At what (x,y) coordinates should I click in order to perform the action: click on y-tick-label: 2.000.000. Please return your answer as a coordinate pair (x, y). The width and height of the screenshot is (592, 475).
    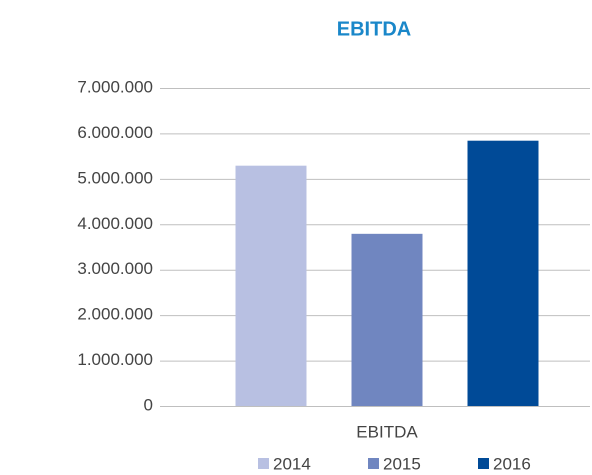
    Looking at the image, I should click on (115, 314).